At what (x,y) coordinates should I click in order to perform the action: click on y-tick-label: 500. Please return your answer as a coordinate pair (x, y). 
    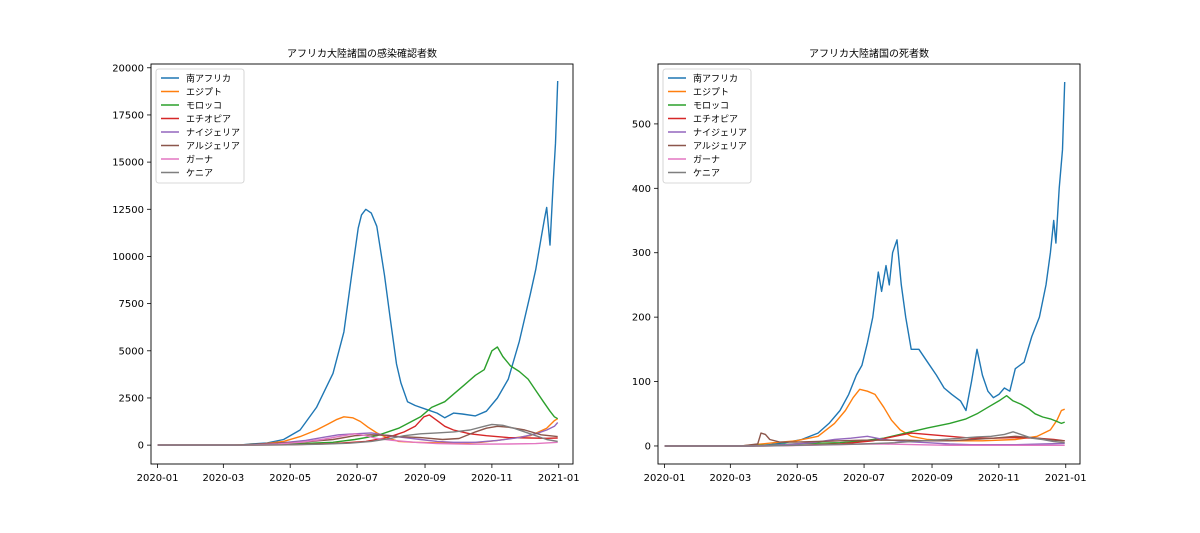
    Looking at the image, I should click on (641, 124).